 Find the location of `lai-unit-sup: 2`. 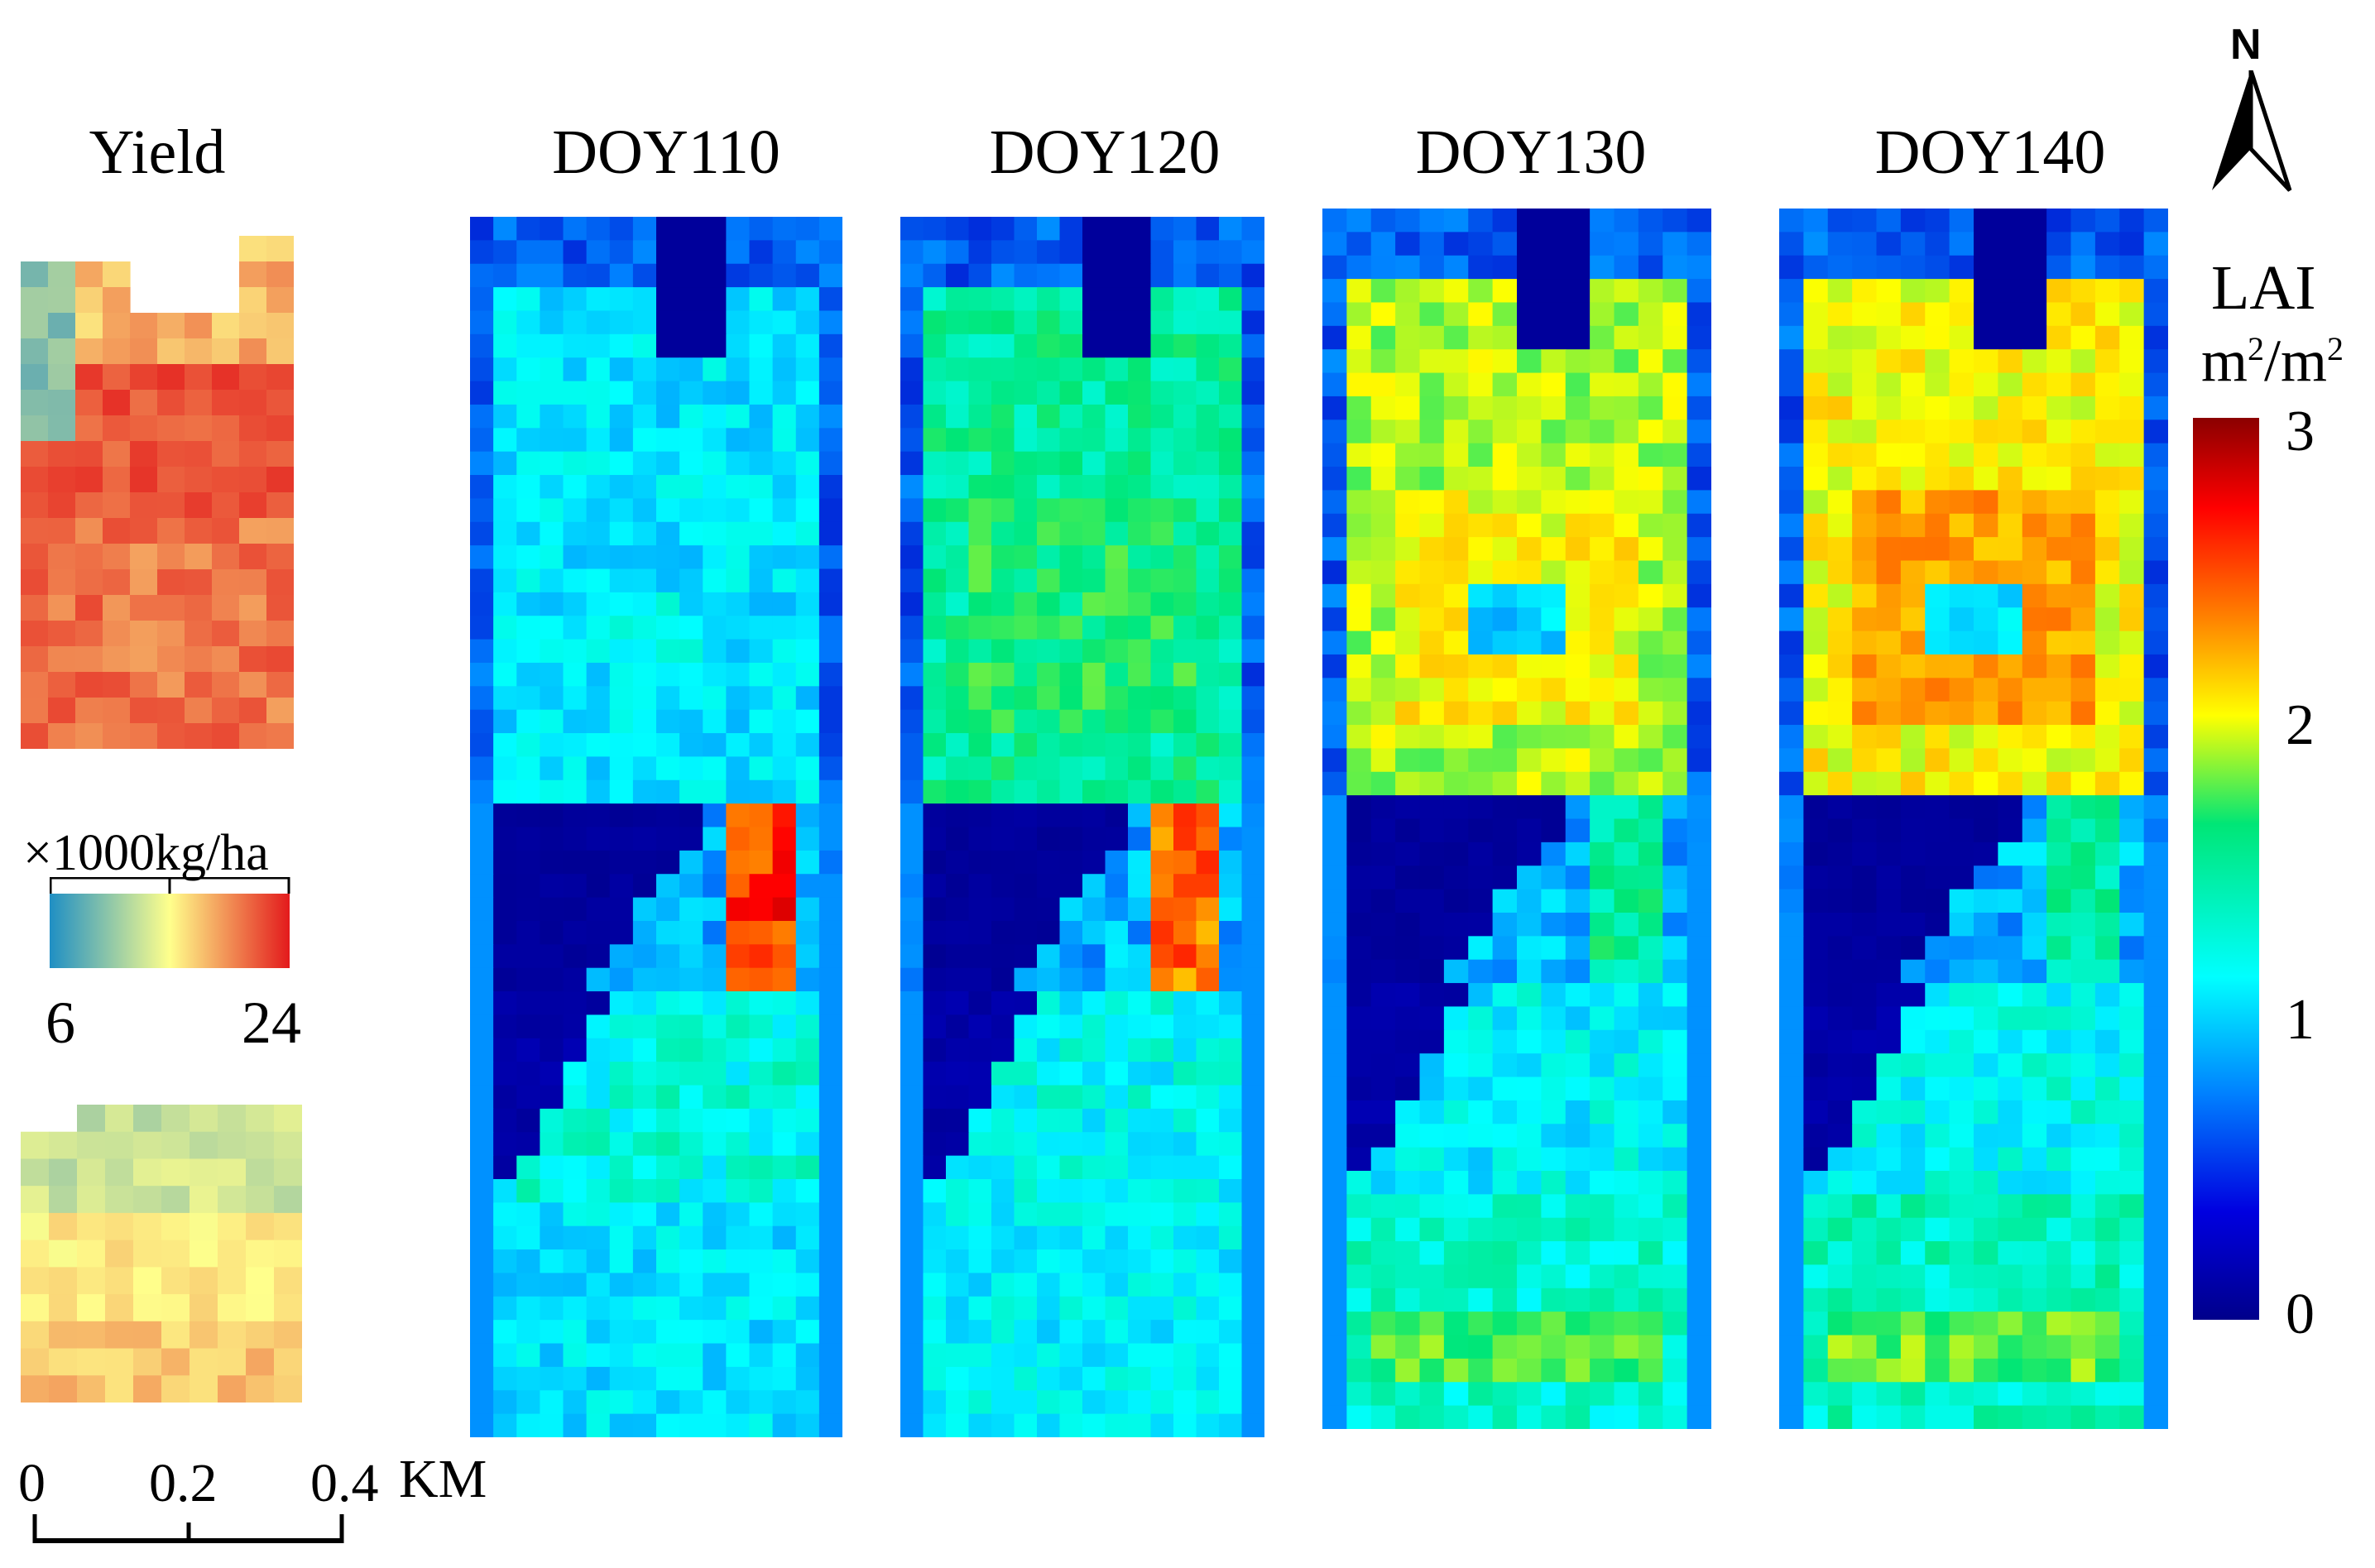

lai-unit-sup: 2 is located at coordinates (2256, 349).